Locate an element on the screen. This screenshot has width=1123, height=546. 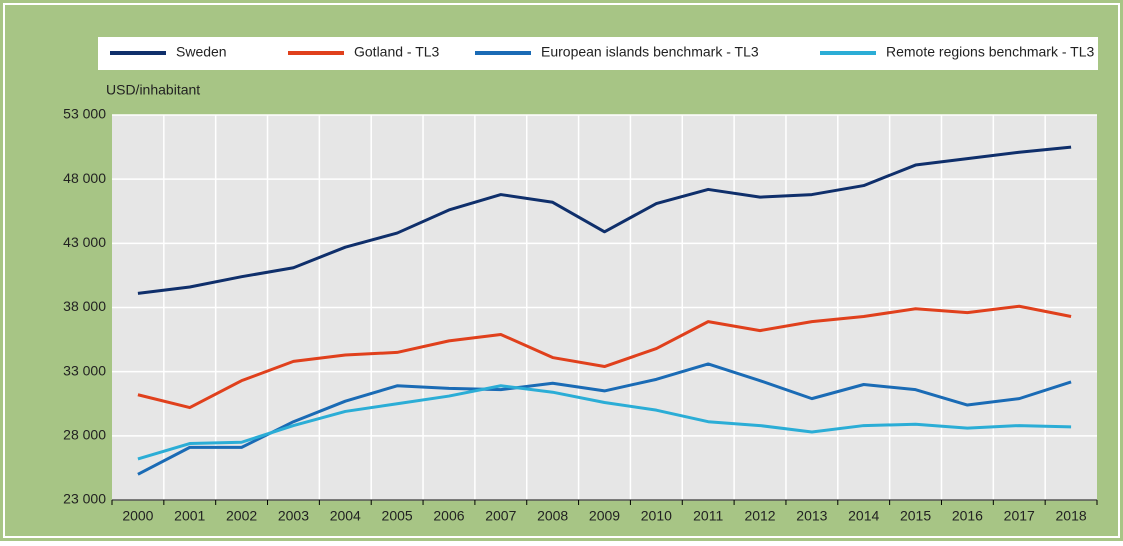
series-line is located at coordinates (604, 422).